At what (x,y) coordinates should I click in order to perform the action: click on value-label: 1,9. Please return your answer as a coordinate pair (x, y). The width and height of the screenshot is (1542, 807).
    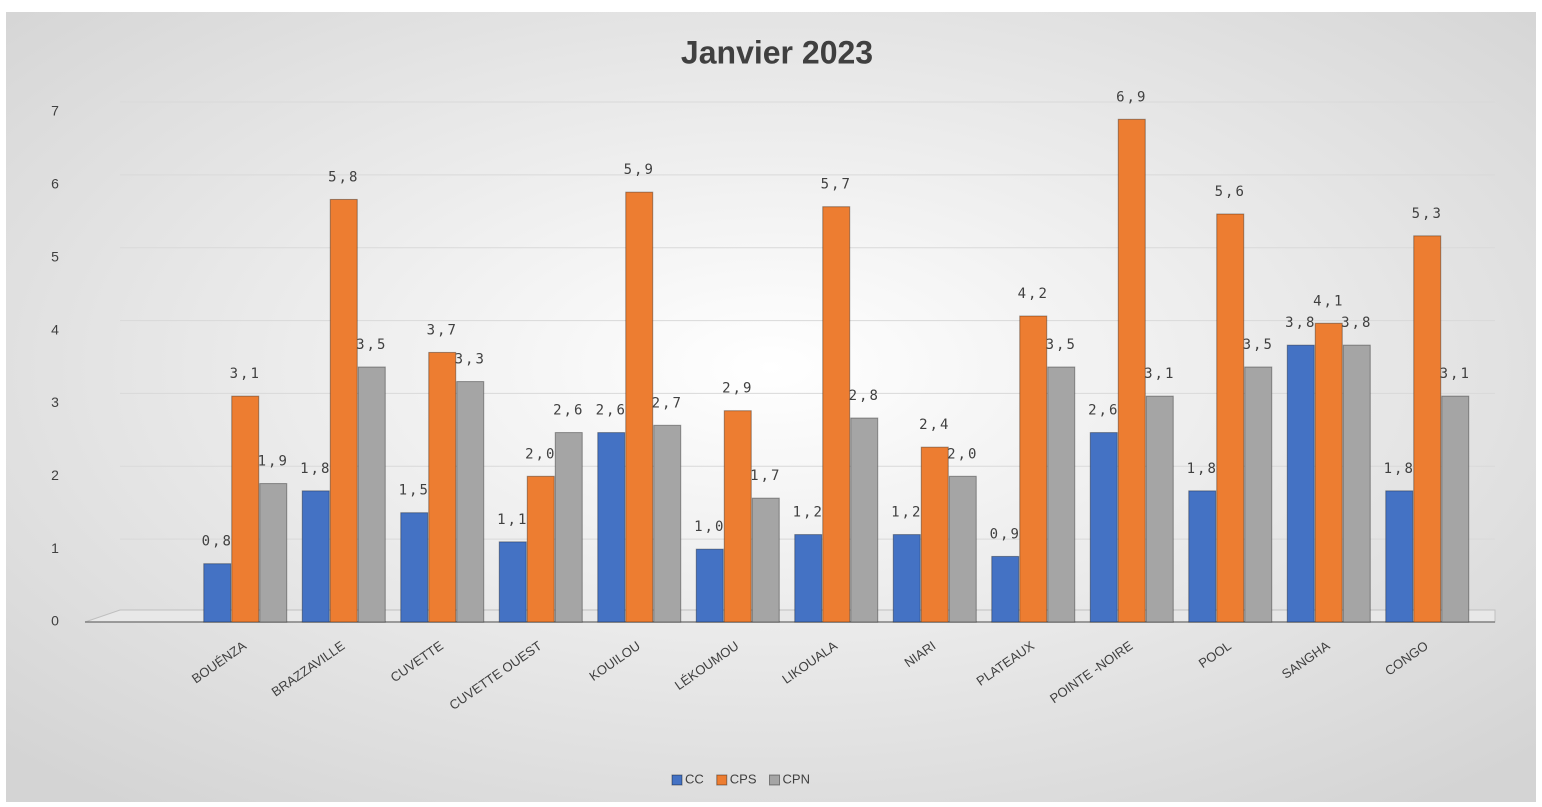
    Looking at the image, I should click on (273, 462).